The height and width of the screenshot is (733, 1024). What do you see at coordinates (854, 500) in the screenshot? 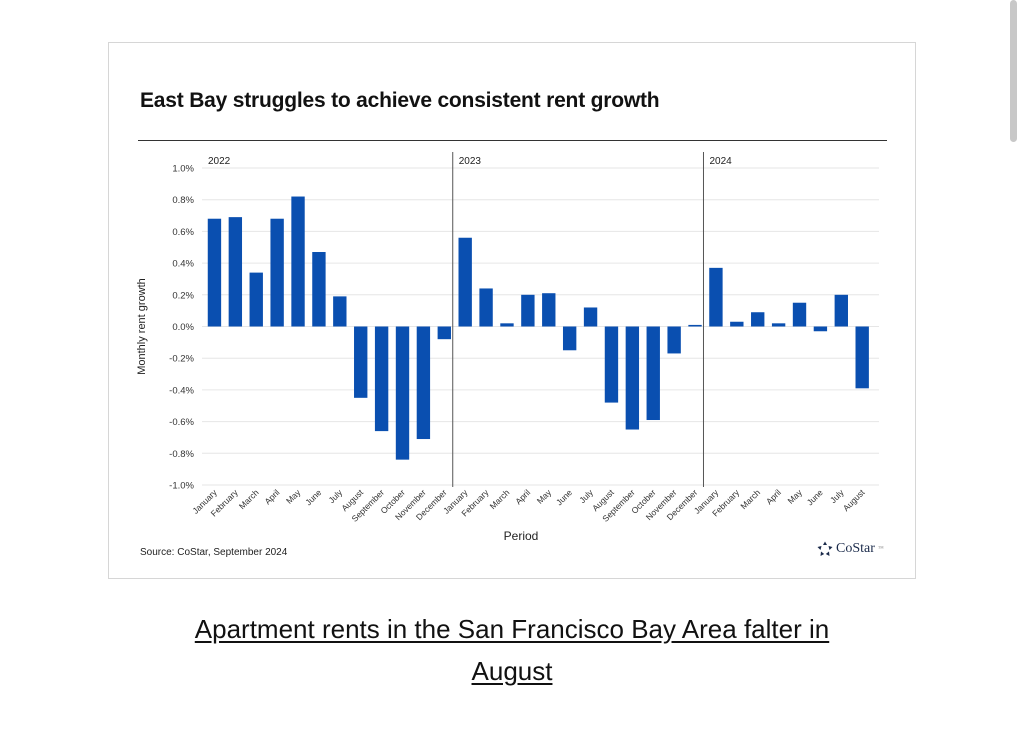
I see `x-tick-label: August` at bounding box center [854, 500].